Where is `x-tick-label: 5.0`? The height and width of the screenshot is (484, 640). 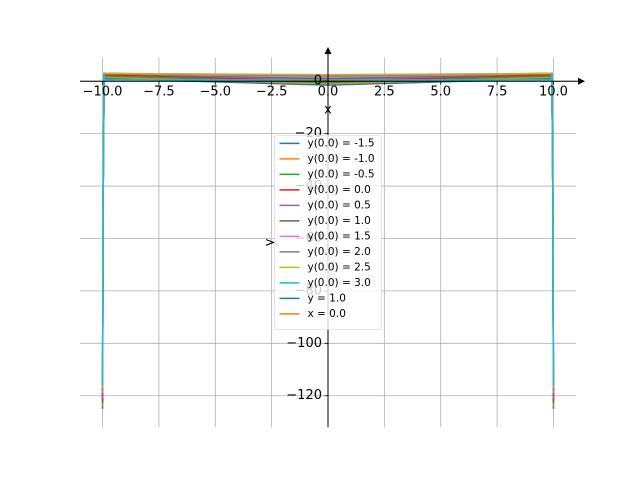
x-tick-label: 5.0 is located at coordinates (440, 92).